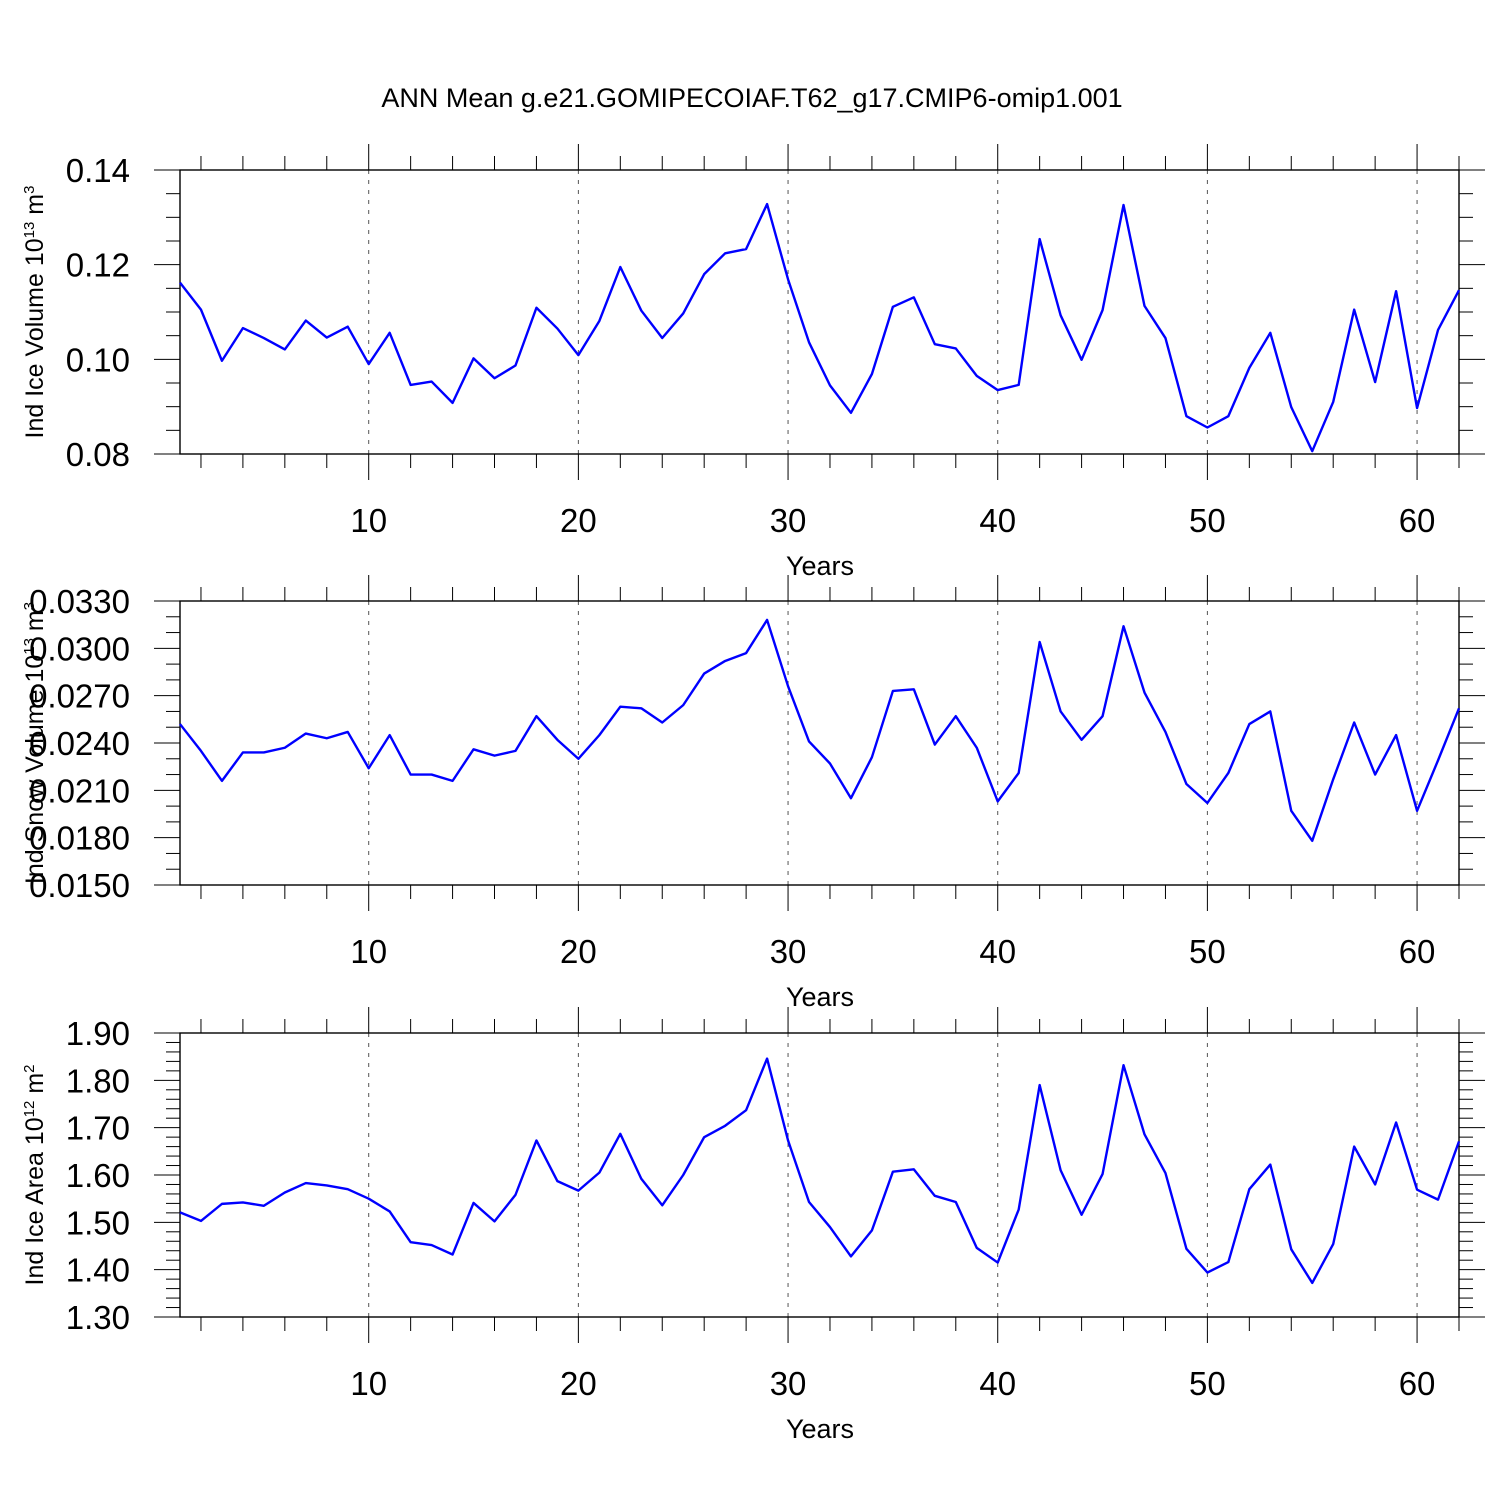 The image size is (1500, 1500). What do you see at coordinates (98, 359) in the screenshot?
I see `y-tick-label: 0.10` at bounding box center [98, 359].